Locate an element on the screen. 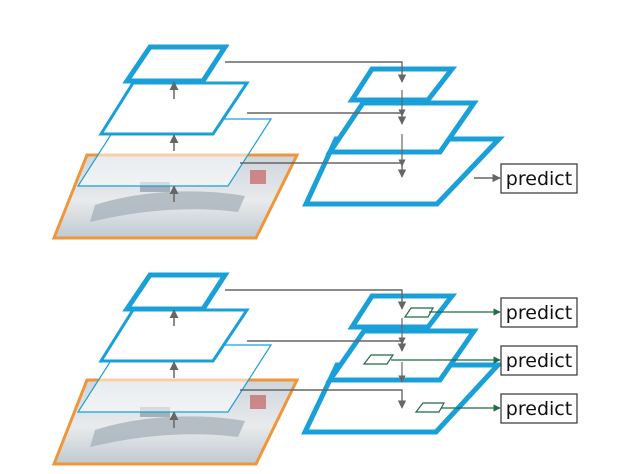 The height and width of the screenshot is (474, 636). bottom-predict-label-1: predict is located at coordinates (539, 313).